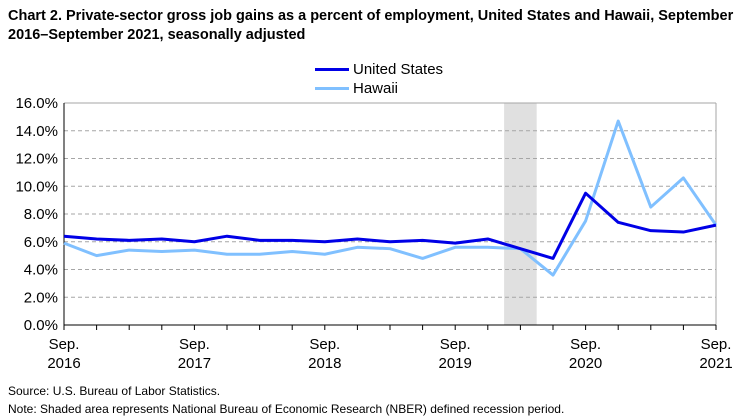 Image resolution: width=750 pixels, height=420 pixels. I want to click on y-tick-label: 14.0%, so click(36, 131).